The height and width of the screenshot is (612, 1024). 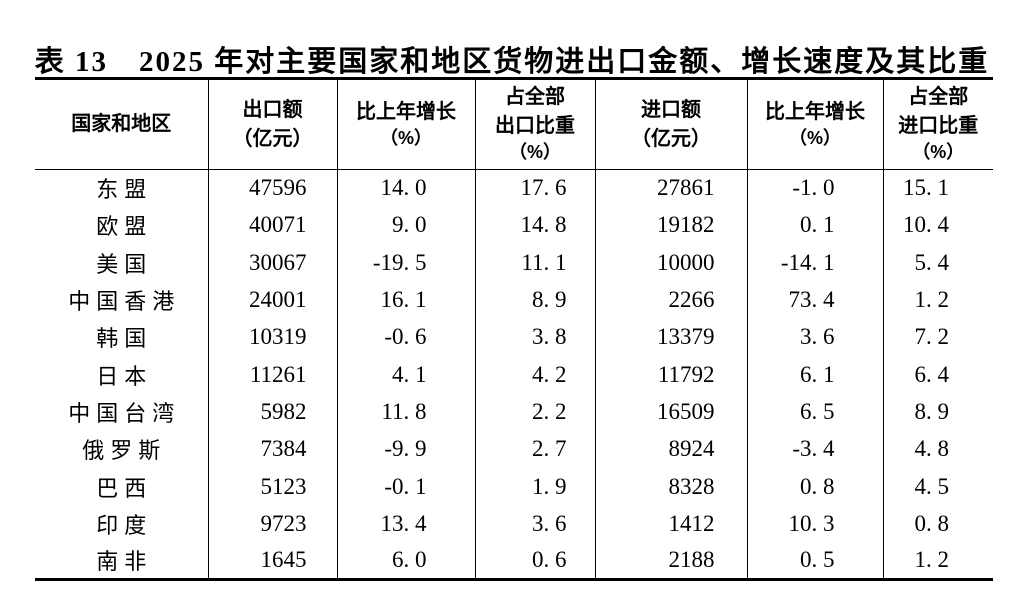 I want to click on table-row: 印度 9723 13. 4 3. 6 1412 10. 3 0. 8, so click(x=514, y=524).